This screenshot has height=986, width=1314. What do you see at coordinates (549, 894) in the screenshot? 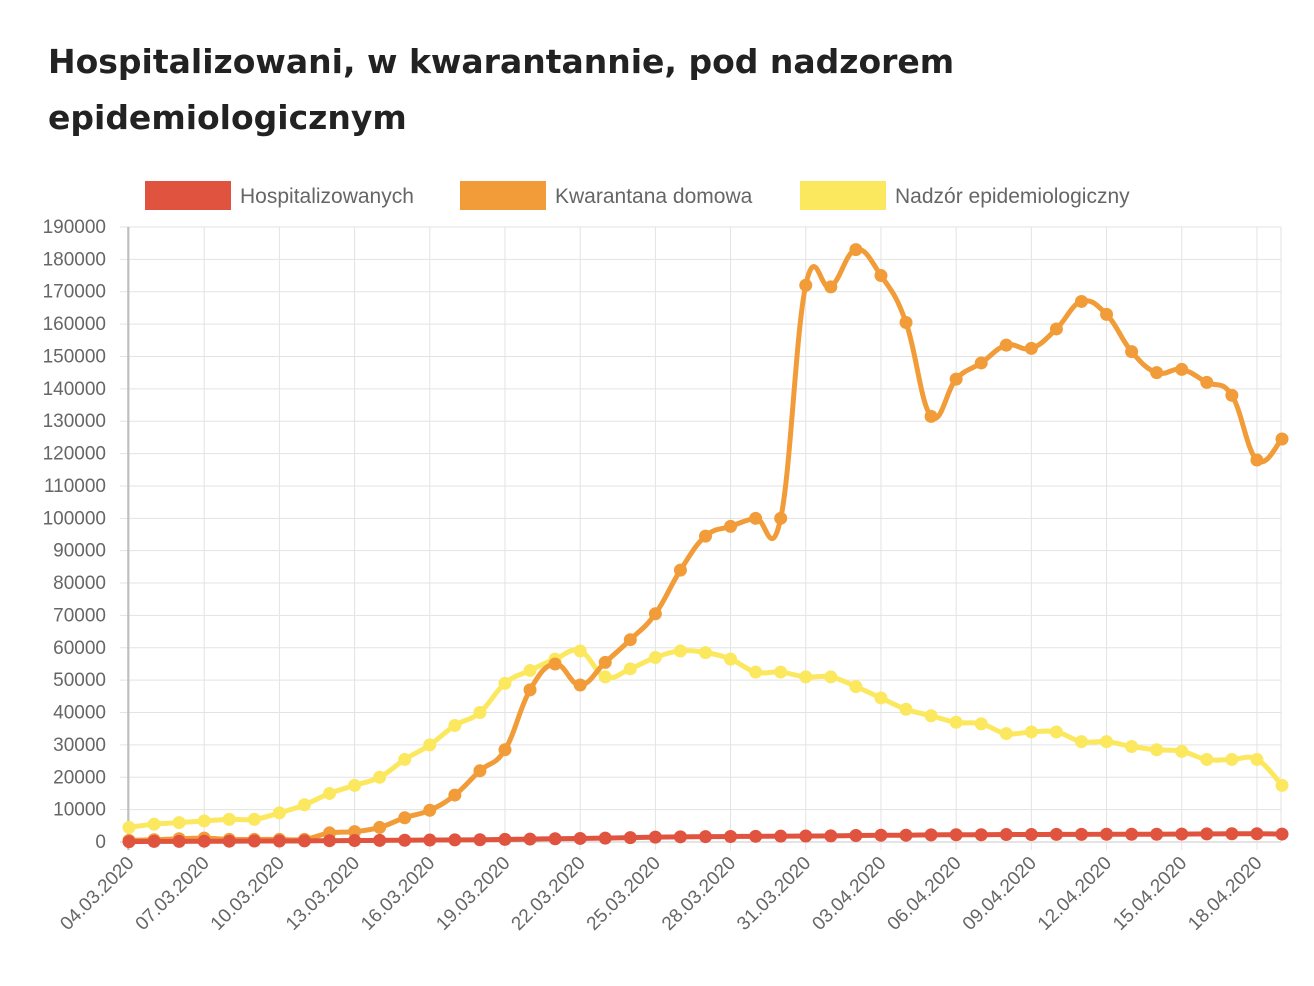
I see `x-tick-label: 22.03.2020` at bounding box center [549, 894].